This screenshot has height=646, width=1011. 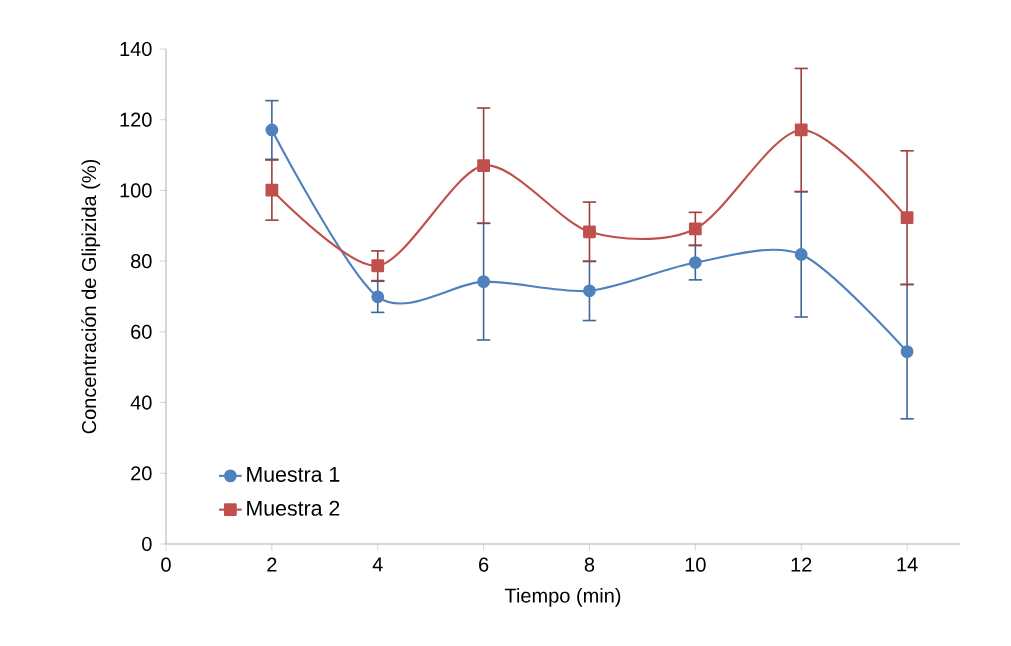 I want to click on y-axis-title: Concentración de Glipizida (%), so click(x=91, y=296).